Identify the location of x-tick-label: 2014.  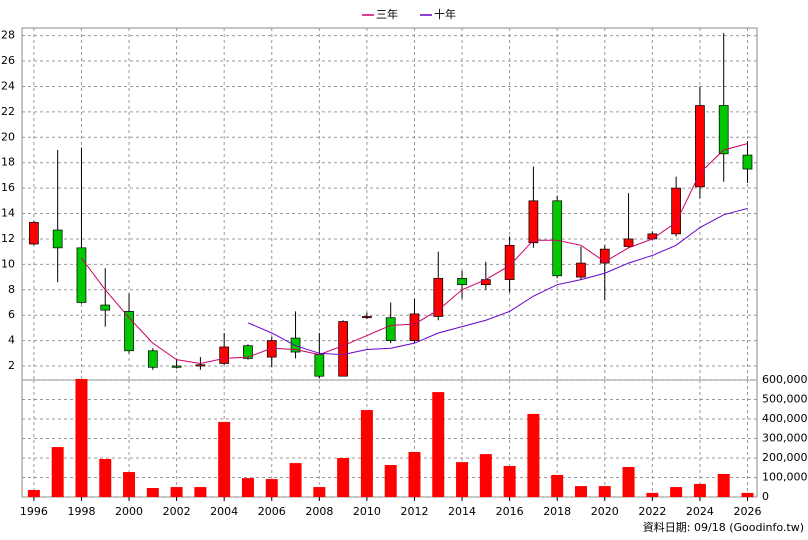
(462, 511).